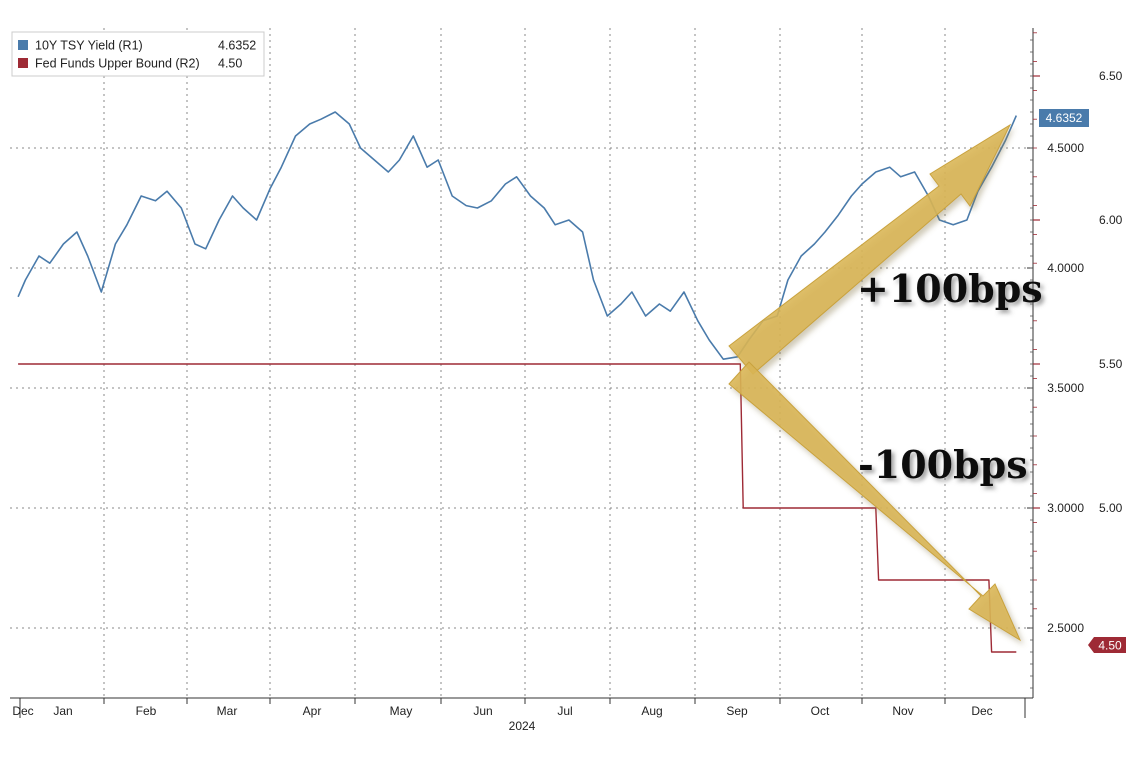 This screenshot has height=768, width=1146. What do you see at coordinates (1110, 646) in the screenshot?
I see `last-value-label-r2: 4.50` at bounding box center [1110, 646].